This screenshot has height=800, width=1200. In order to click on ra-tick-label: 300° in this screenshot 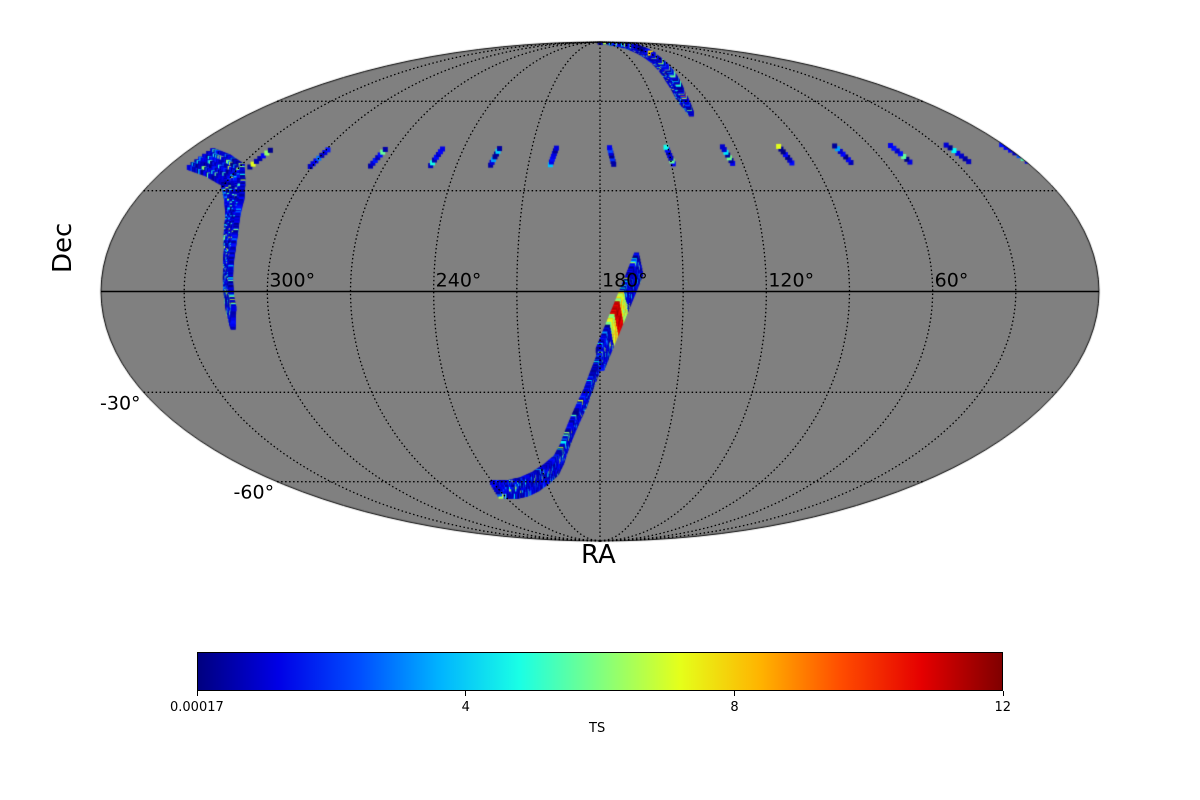, I will do `click(292, 281)`.